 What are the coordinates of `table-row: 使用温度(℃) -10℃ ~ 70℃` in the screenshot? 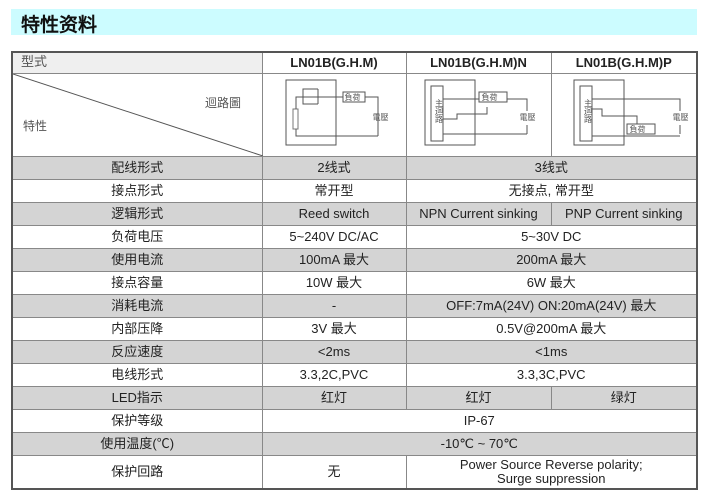 It's located at (354, 444).